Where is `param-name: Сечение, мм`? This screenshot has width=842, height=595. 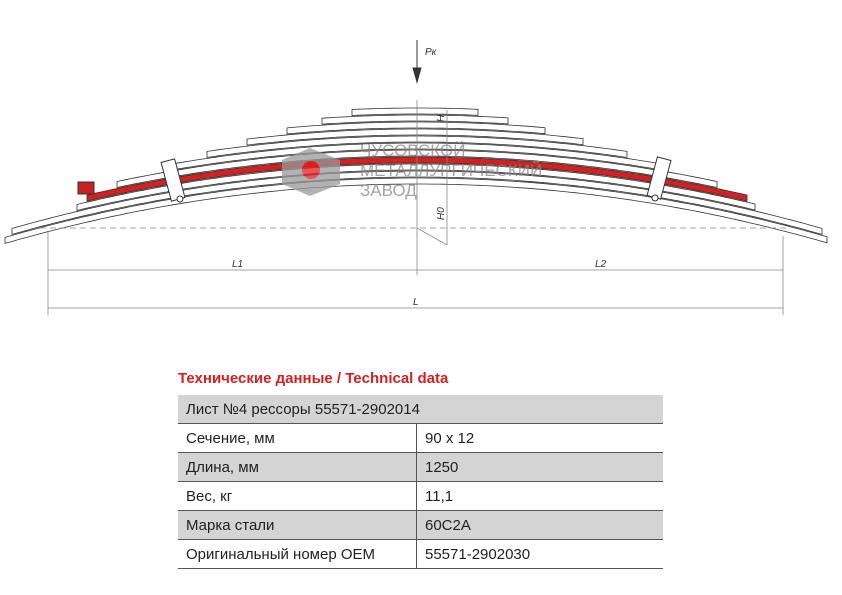 param-name: Сечение, мм is located at coordinates (297, 438).